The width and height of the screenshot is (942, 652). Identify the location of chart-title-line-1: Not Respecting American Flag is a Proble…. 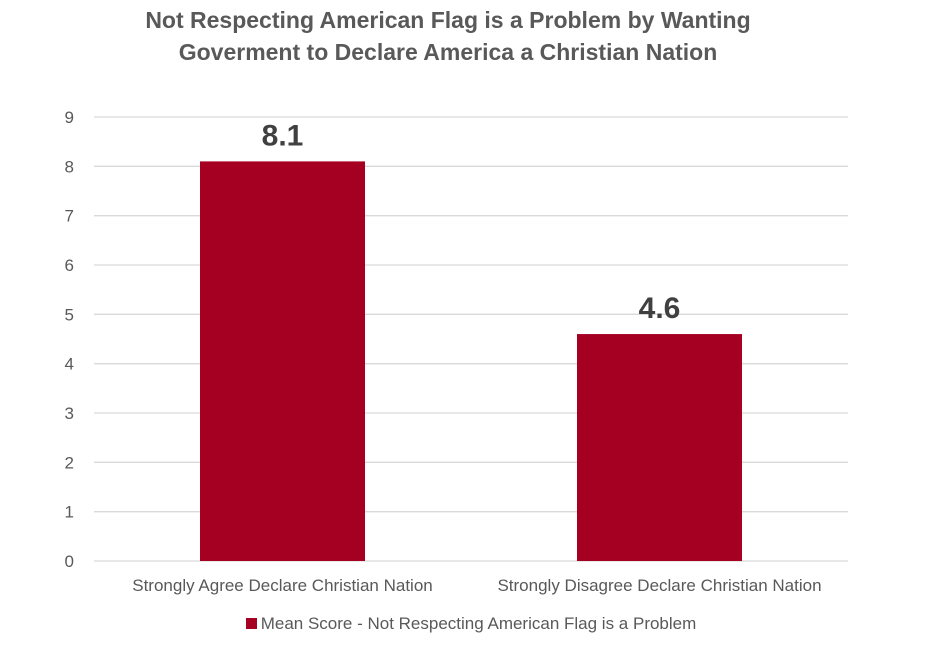
(448, 20).